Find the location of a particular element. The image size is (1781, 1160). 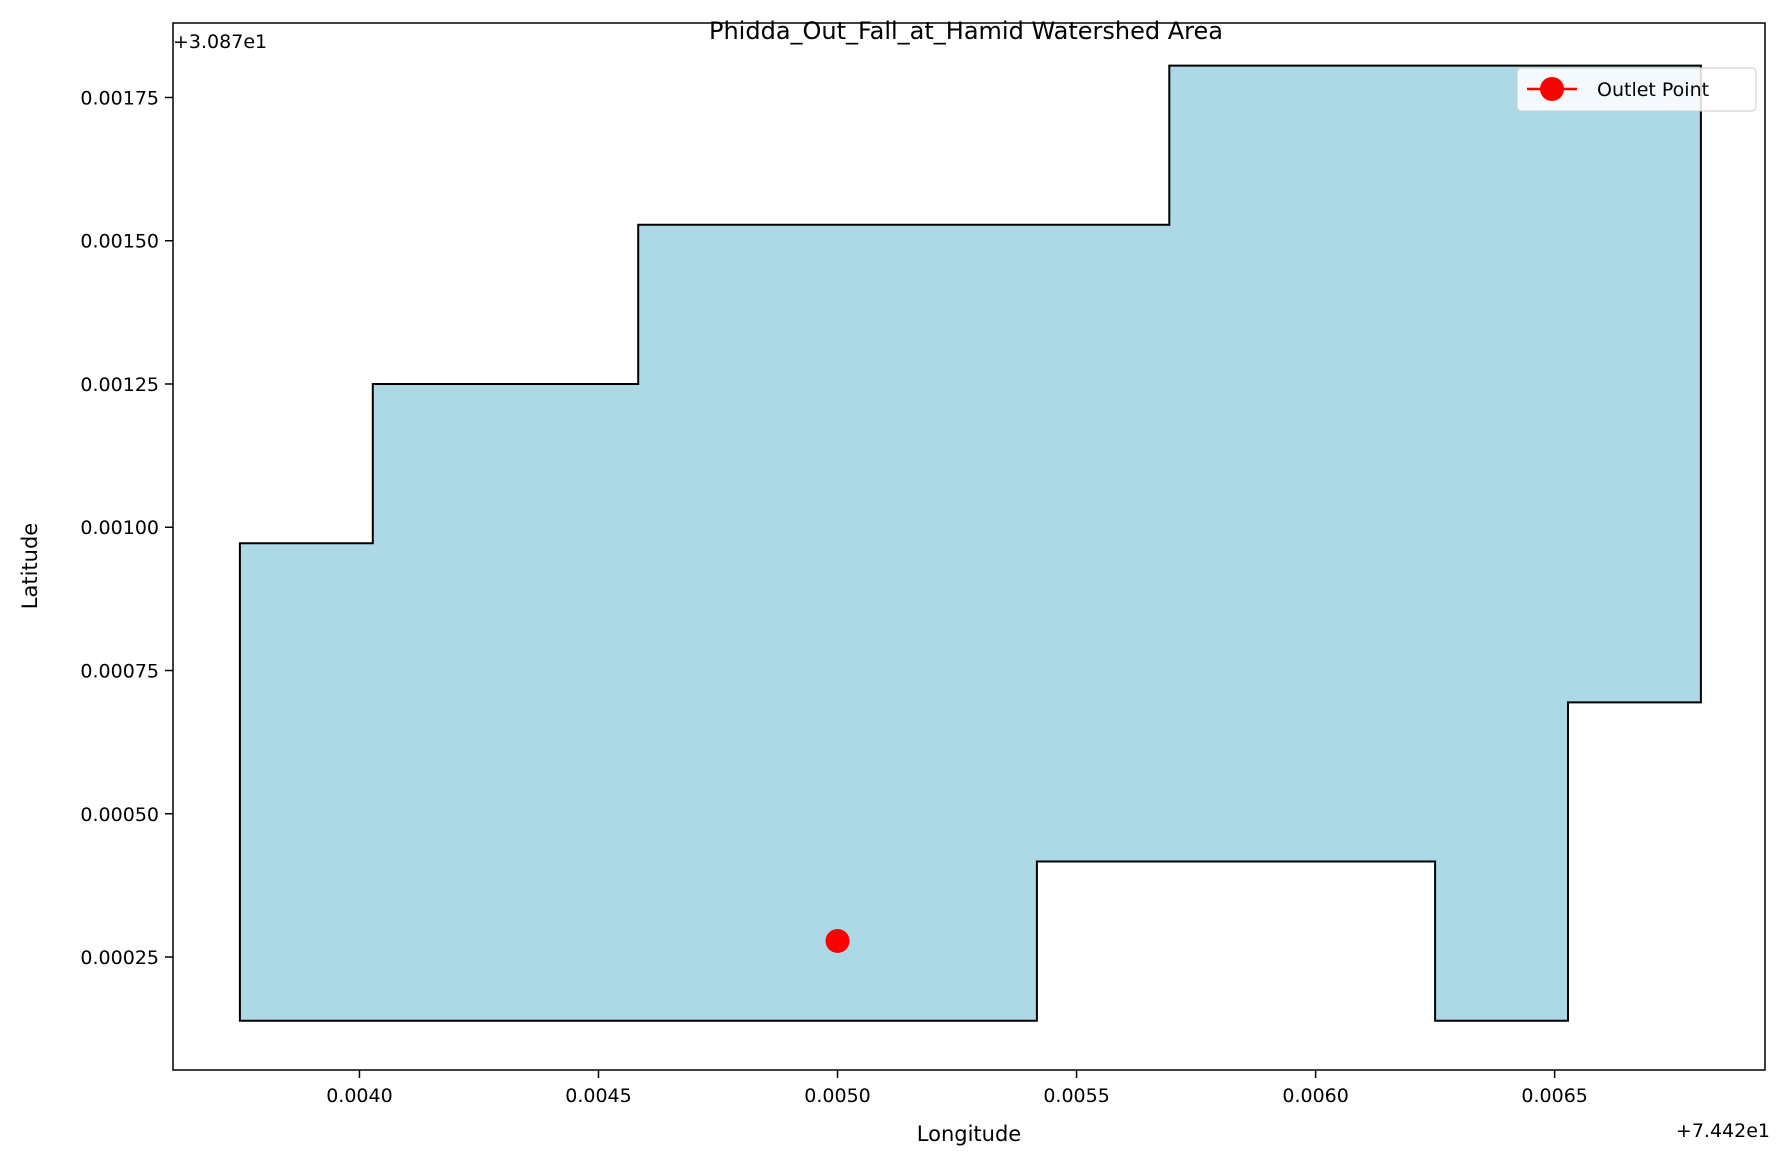

legend-label: Outlet Point is located at coordinates (1653, 90).